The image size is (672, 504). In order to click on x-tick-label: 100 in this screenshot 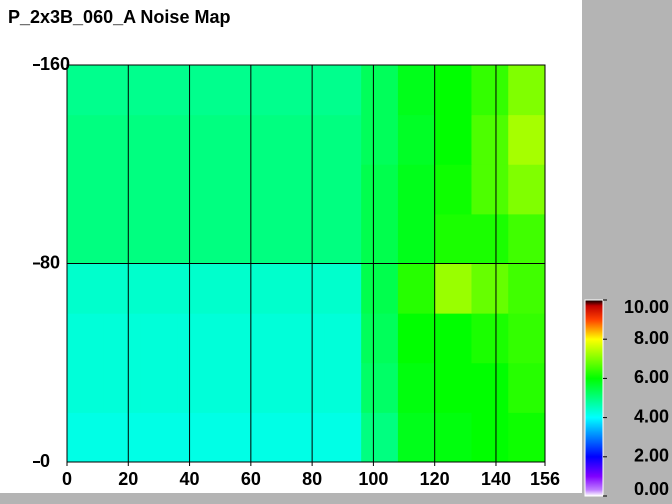, I will do `click(373, 479)`.